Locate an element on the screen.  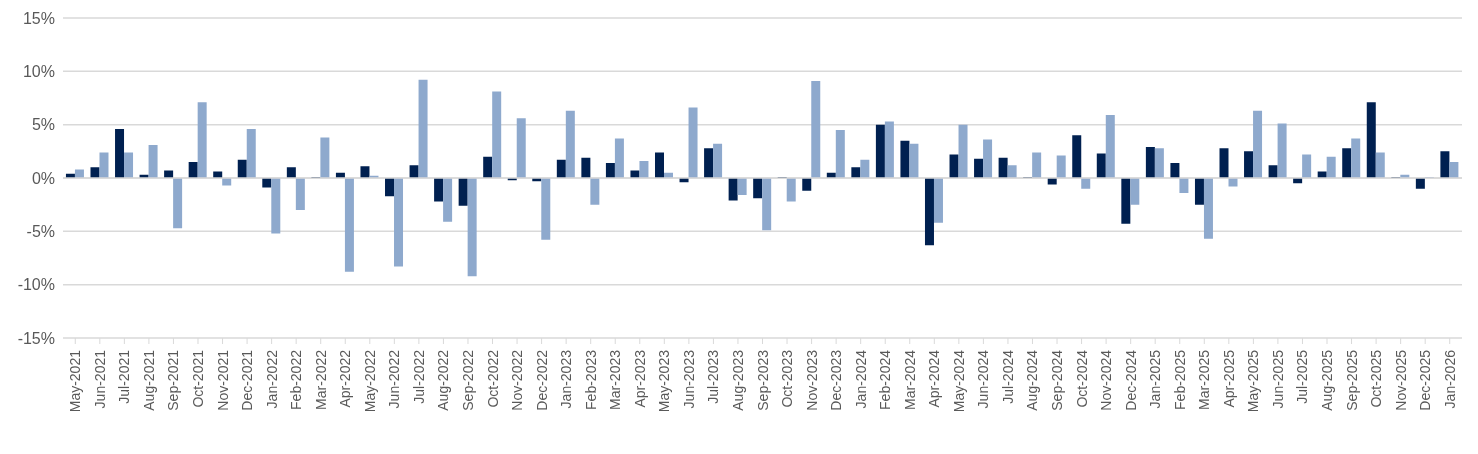
x-tick-label: Jul-2024 is located at coordinates (1007, 376).